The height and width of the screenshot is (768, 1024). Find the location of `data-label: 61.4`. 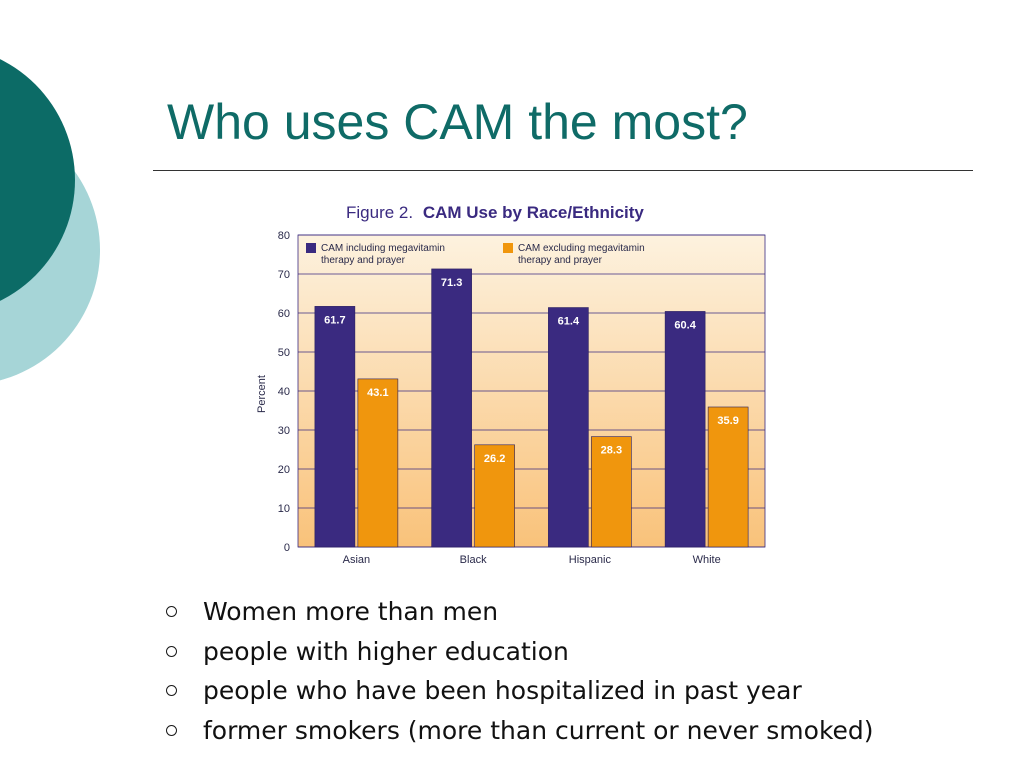

data-label: 61.4 is located at coordinates (569, 322).